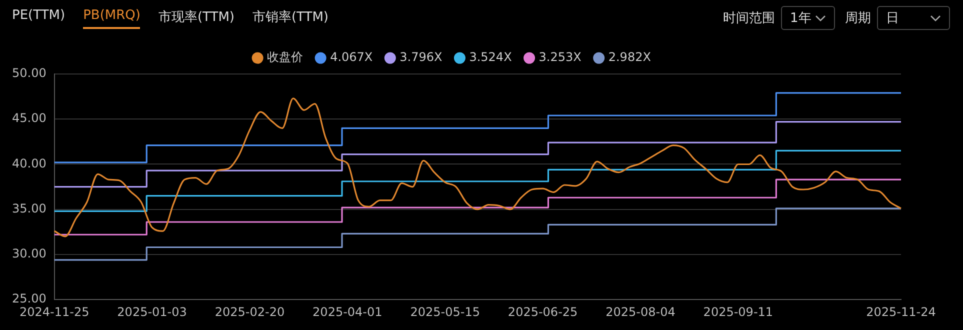 This screenshot has width=963, height=330. What do you see at coordinates (641, 311) in the screenshot?
I see `x-tick-label: 2025-08-04` at bounding box center [641, 311].